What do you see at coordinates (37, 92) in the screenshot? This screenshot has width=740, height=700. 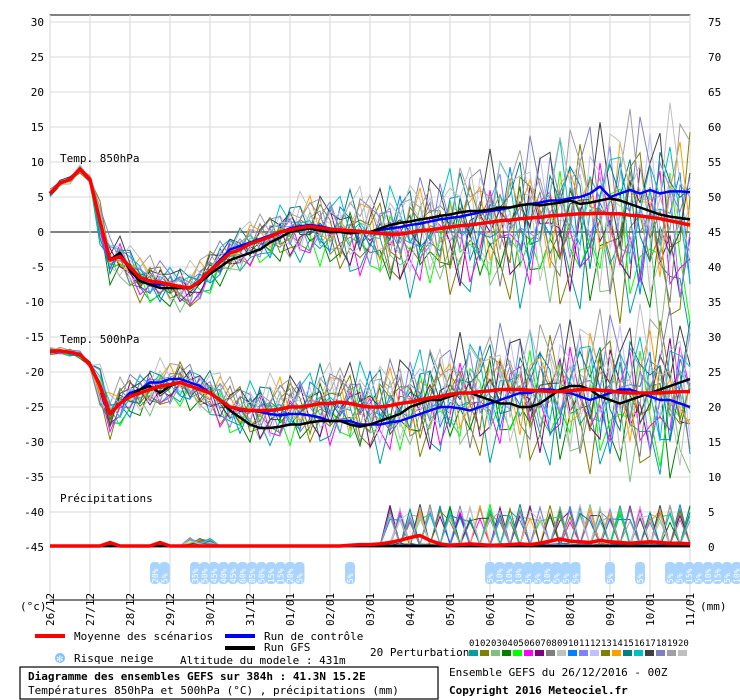 I see `left-tick-label: 20` at bounding box center [37, 92].